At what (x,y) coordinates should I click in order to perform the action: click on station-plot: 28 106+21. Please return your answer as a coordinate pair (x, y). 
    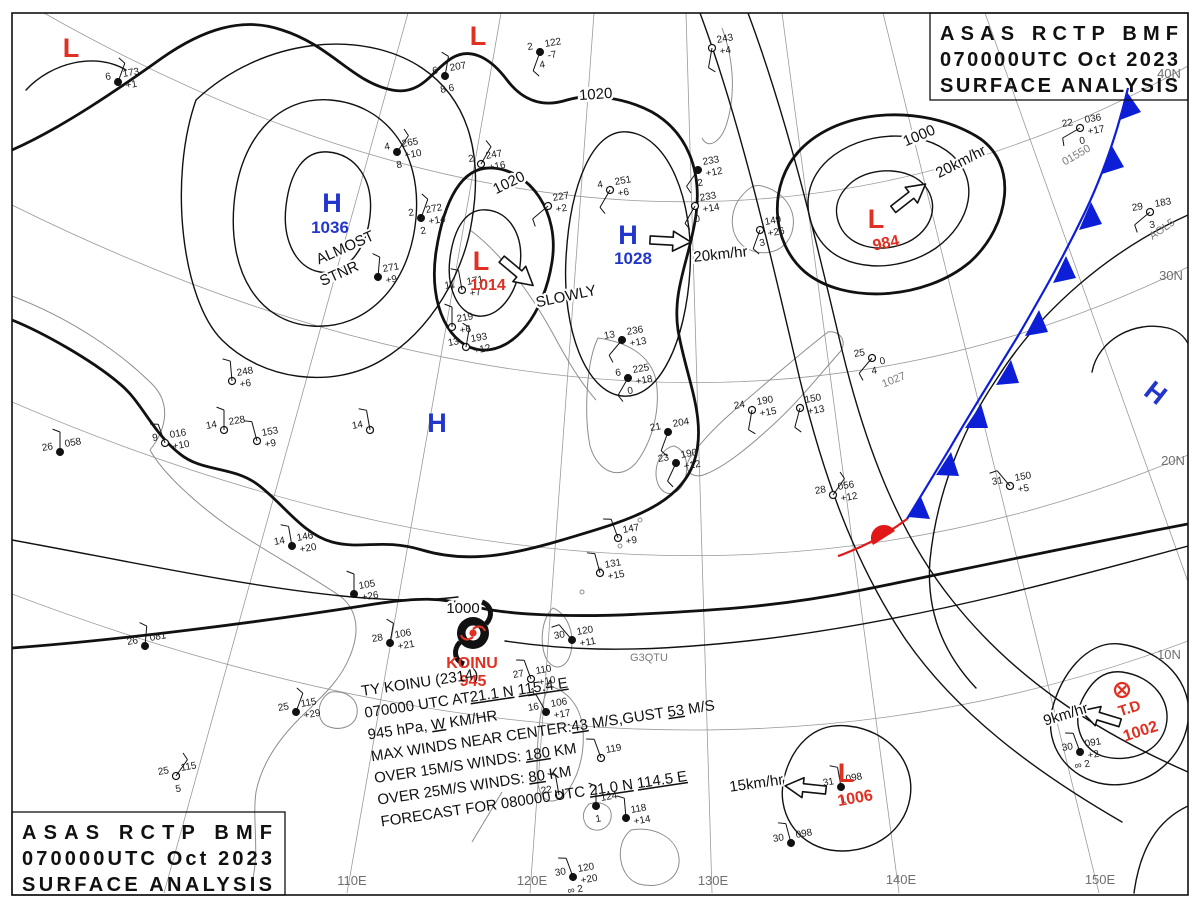
    Looking at the image, I should click on (393, 635).